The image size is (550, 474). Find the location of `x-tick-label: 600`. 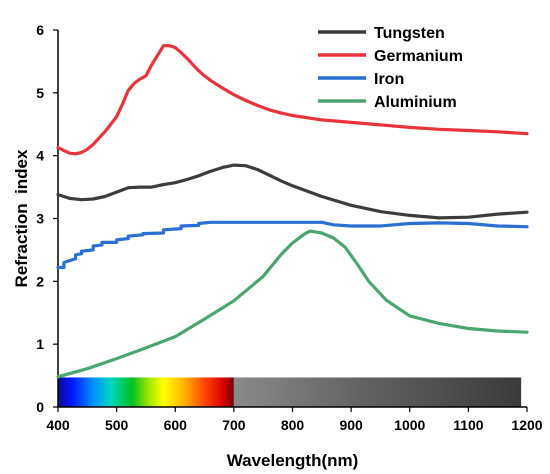

x-tick-label: 600 is located at coordinates (176, 425).